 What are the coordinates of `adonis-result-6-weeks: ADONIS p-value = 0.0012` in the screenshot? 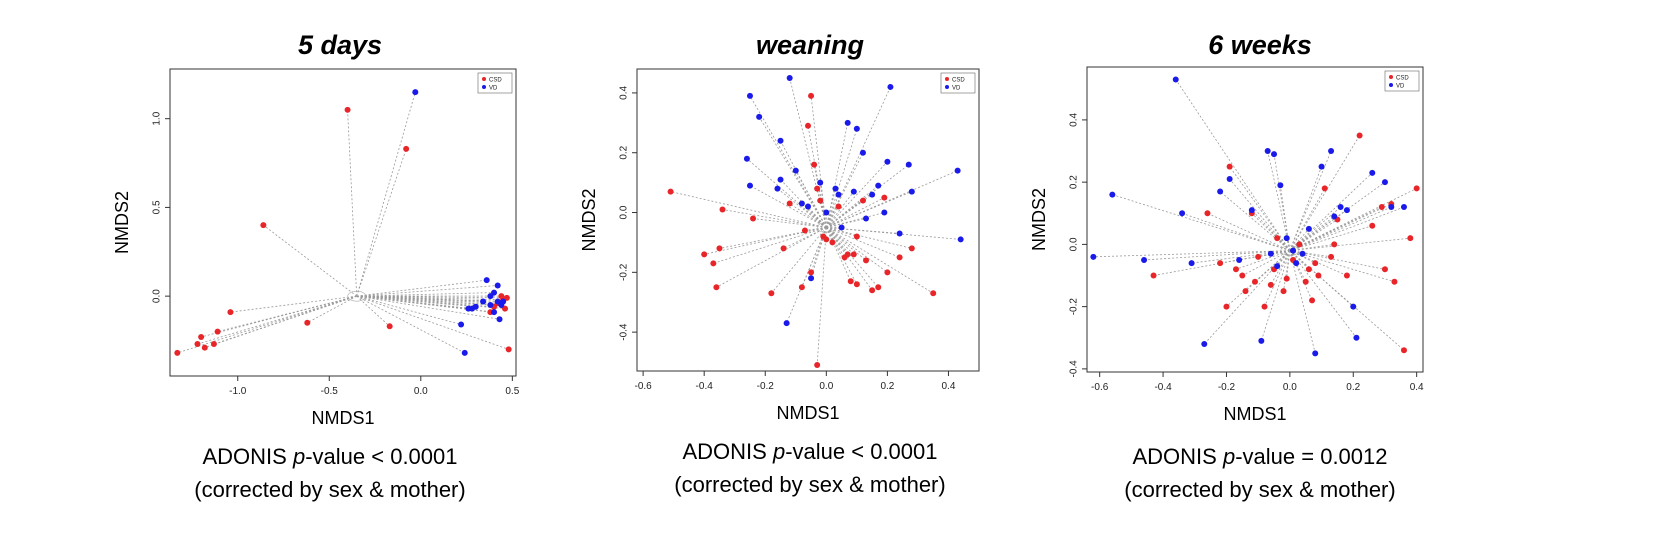 It's located at (1260, 456).